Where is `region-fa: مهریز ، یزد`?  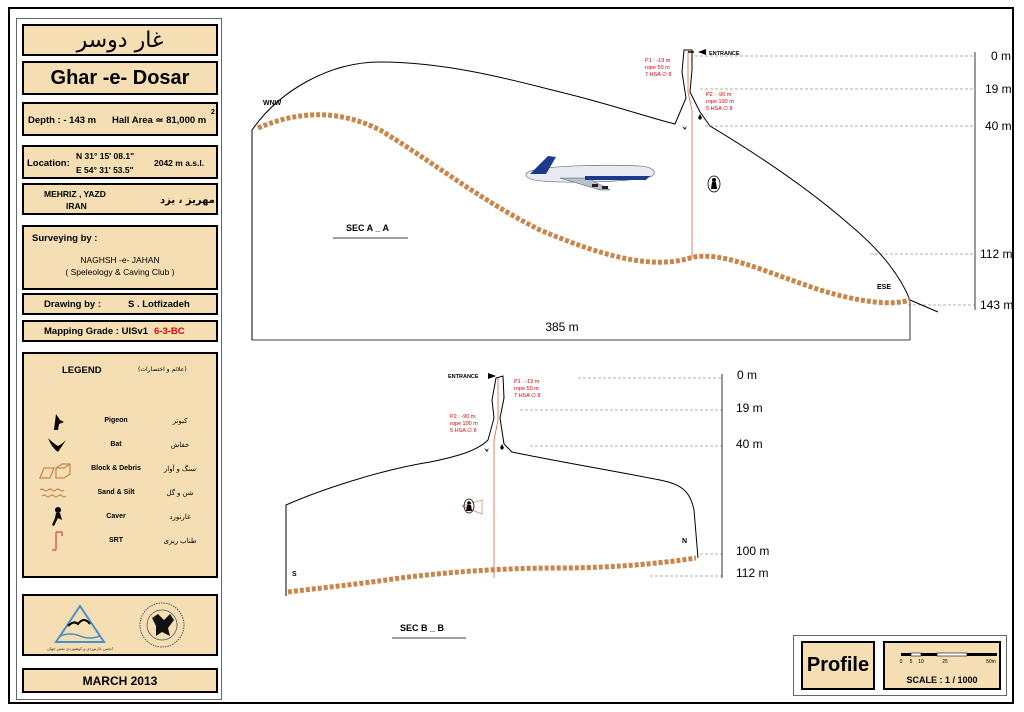
region-fa: مهریز ، یزد is located at coordinates (187, 200).